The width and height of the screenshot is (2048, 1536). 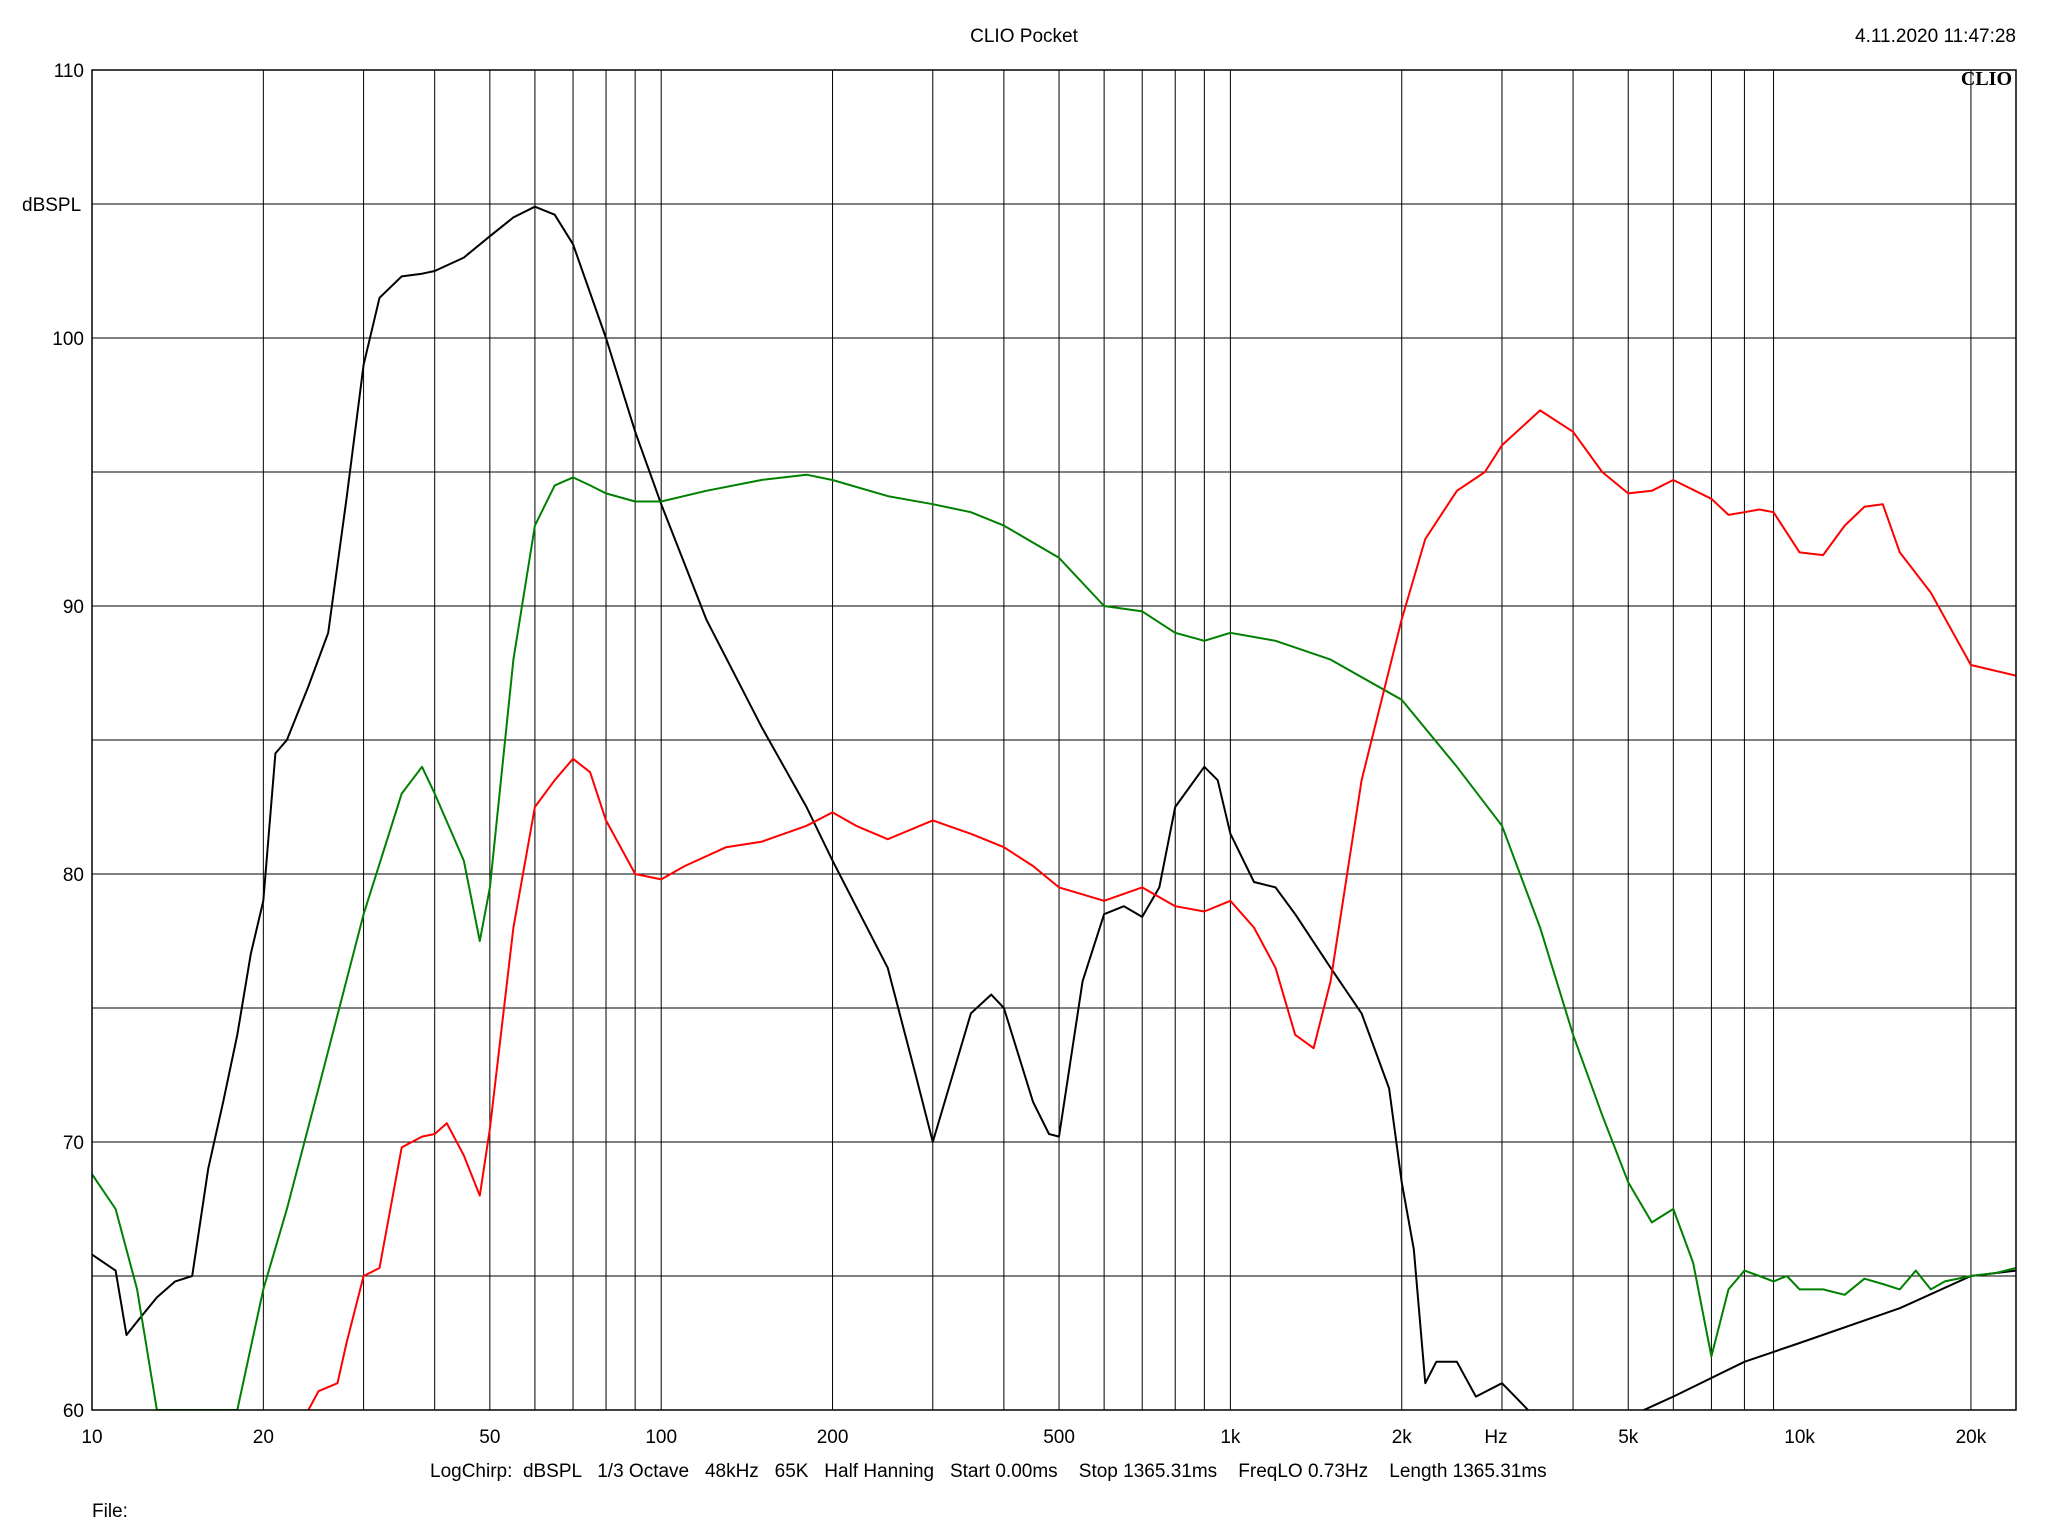 I want to click on x-tick-label: 1k, so click(x=1230, y=1437).